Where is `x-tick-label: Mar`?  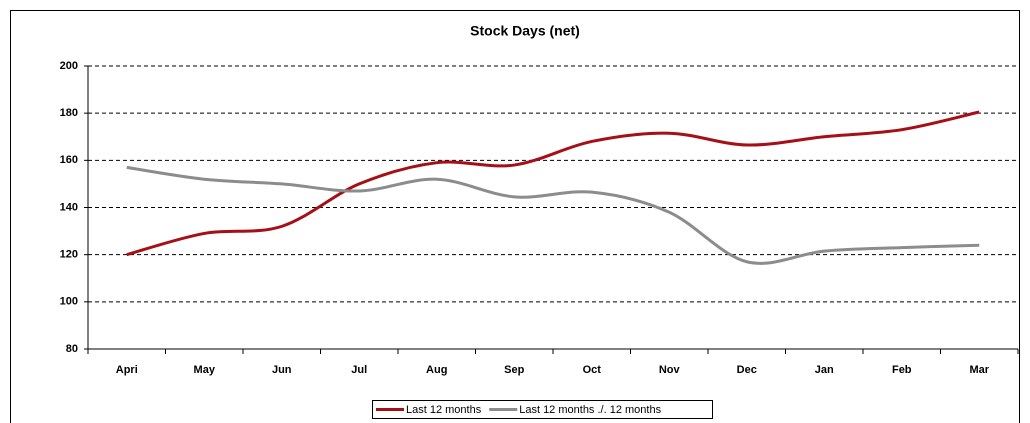 x-tick-label: Mar is located at coordinates (979, 370).